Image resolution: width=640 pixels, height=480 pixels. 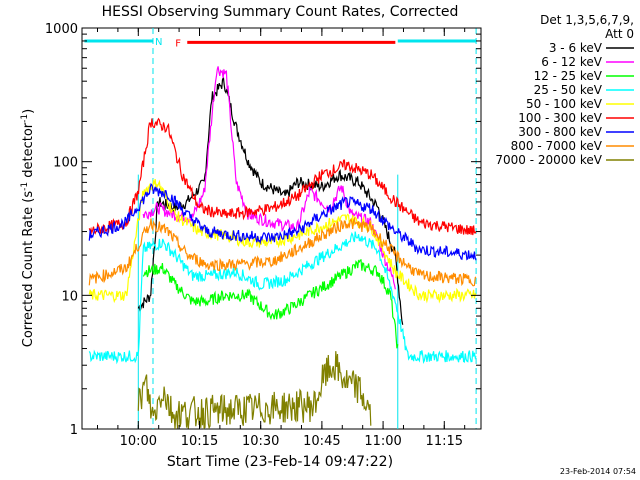 What do you see at coordinates (28, 111) in the screenshot?
I see `y-axis-label-end: )` at bounding box center [28, 111].